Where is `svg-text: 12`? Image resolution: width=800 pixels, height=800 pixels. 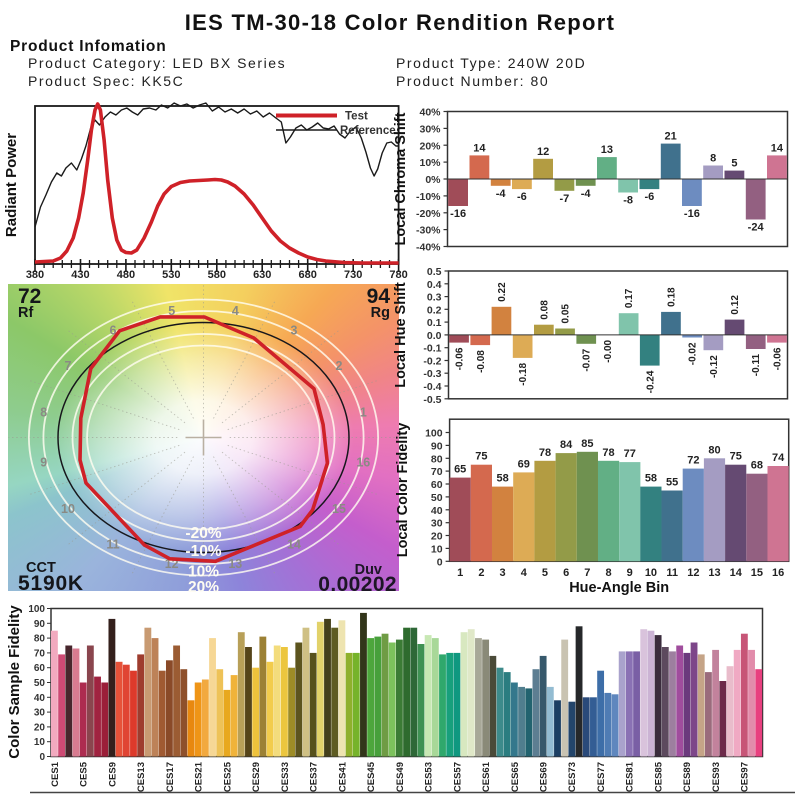
svg-text: 12 is located at coordinates (543, 152).